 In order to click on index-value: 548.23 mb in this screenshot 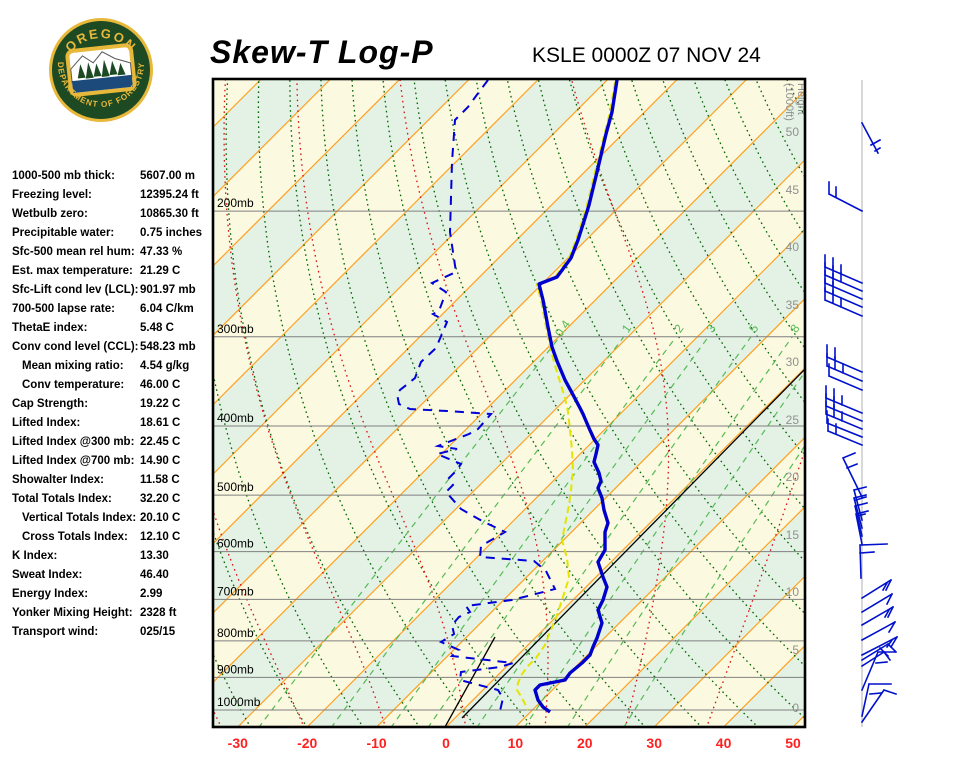, I will do `click(168, 347)`.